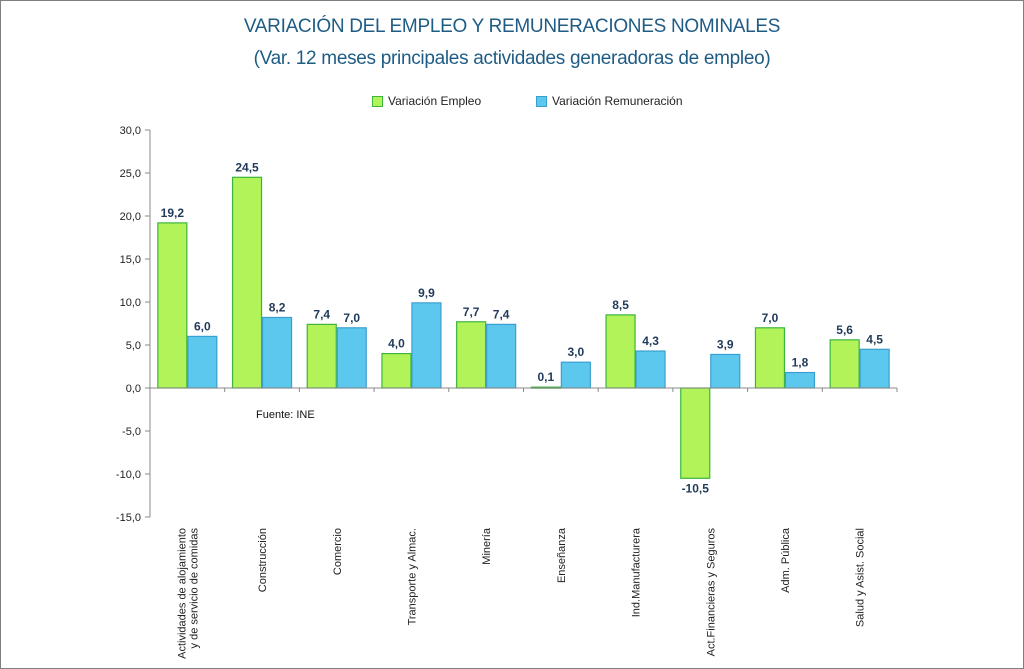 This screenshot has width=1024, height=669. I want to click on x-category-label: Minería, so click(487, 546).